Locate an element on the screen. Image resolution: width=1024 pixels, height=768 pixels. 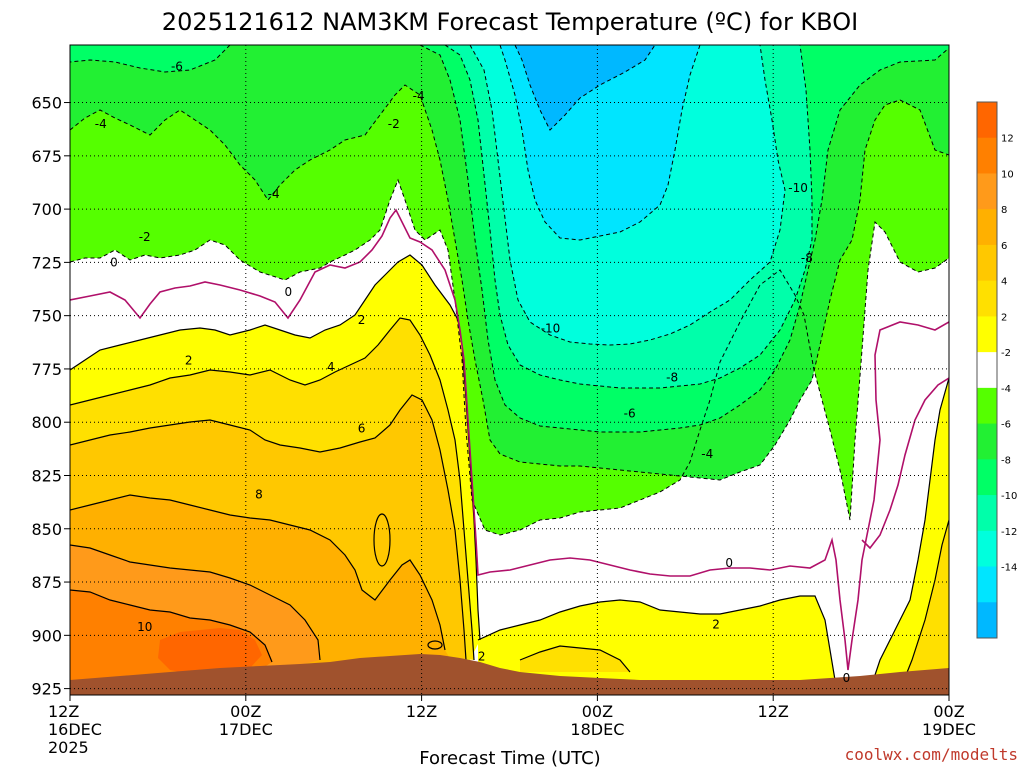
contour-label: -2 is located at coordinates (145, 237).